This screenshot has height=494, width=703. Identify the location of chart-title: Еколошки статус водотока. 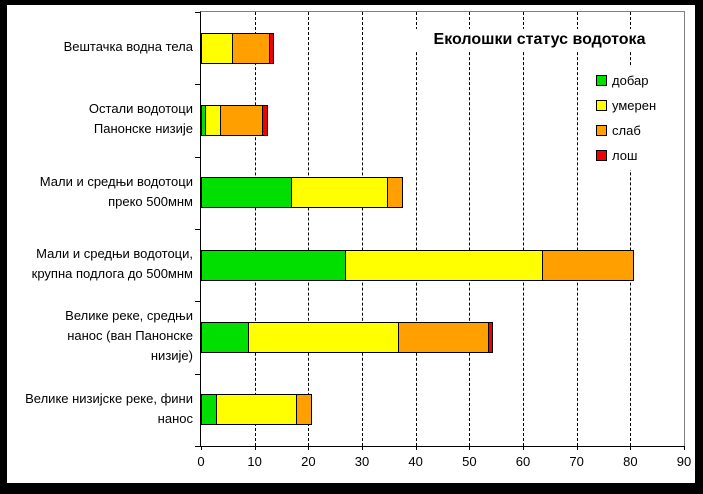
(539, 40).